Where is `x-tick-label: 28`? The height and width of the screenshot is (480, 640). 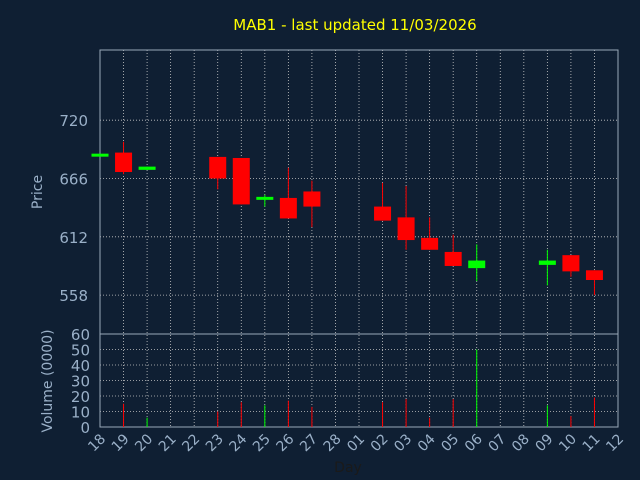
x-tick-label: 28 is located at coordinates (333, 443).